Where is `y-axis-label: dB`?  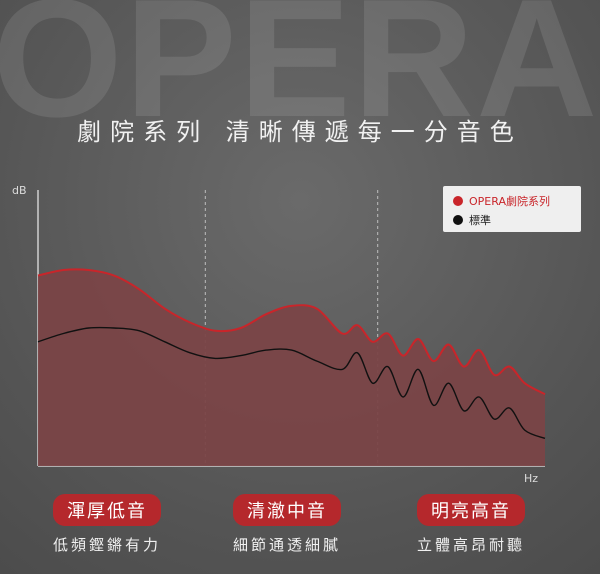
y-axis-label: dB is located at coordinates (19, 190).